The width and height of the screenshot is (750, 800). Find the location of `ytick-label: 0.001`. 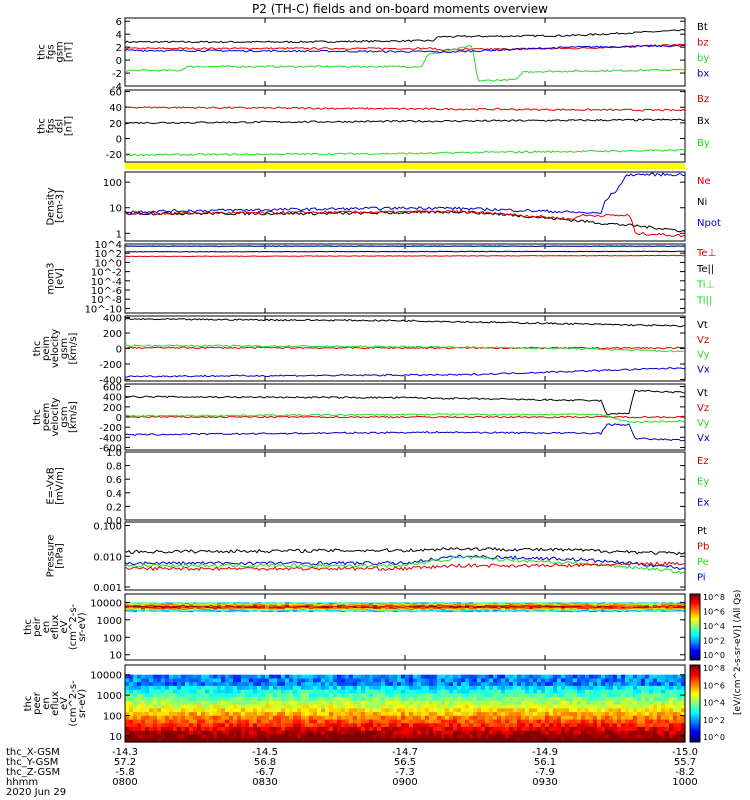

ytick-label: 0.001 is located at coordinates (107, 588).